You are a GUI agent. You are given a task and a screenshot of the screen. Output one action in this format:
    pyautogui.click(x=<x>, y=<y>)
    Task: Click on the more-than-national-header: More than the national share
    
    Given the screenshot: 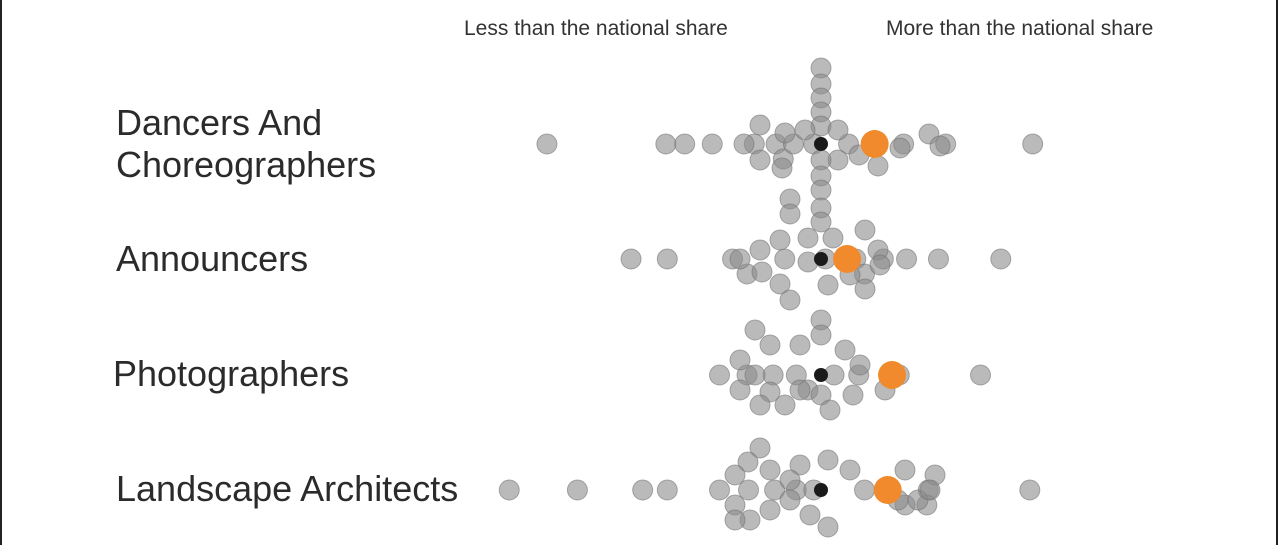 What is the action you would take?
    pyautogui.click(x=1020, y=28)
    